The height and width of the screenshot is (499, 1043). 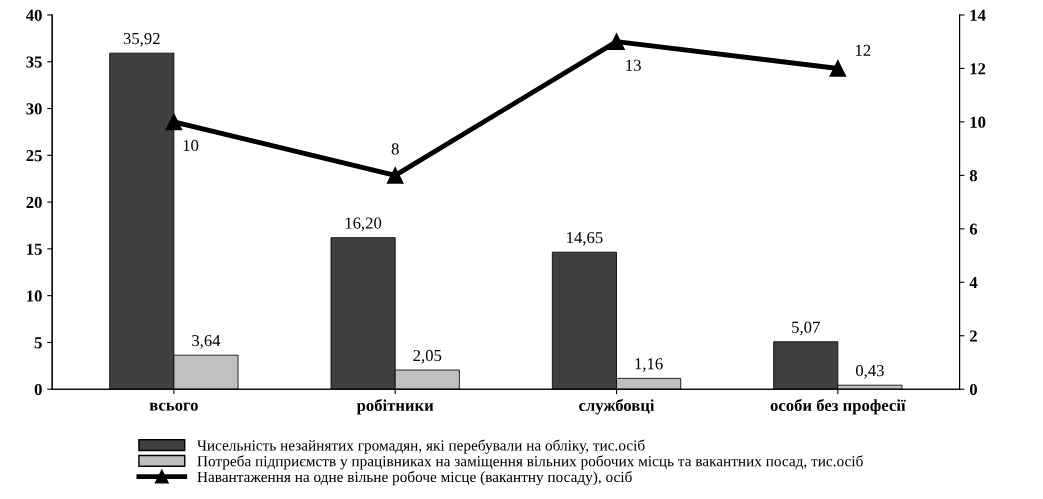 I want to click on y-tick-label: 40, so click(x=33, y=15).